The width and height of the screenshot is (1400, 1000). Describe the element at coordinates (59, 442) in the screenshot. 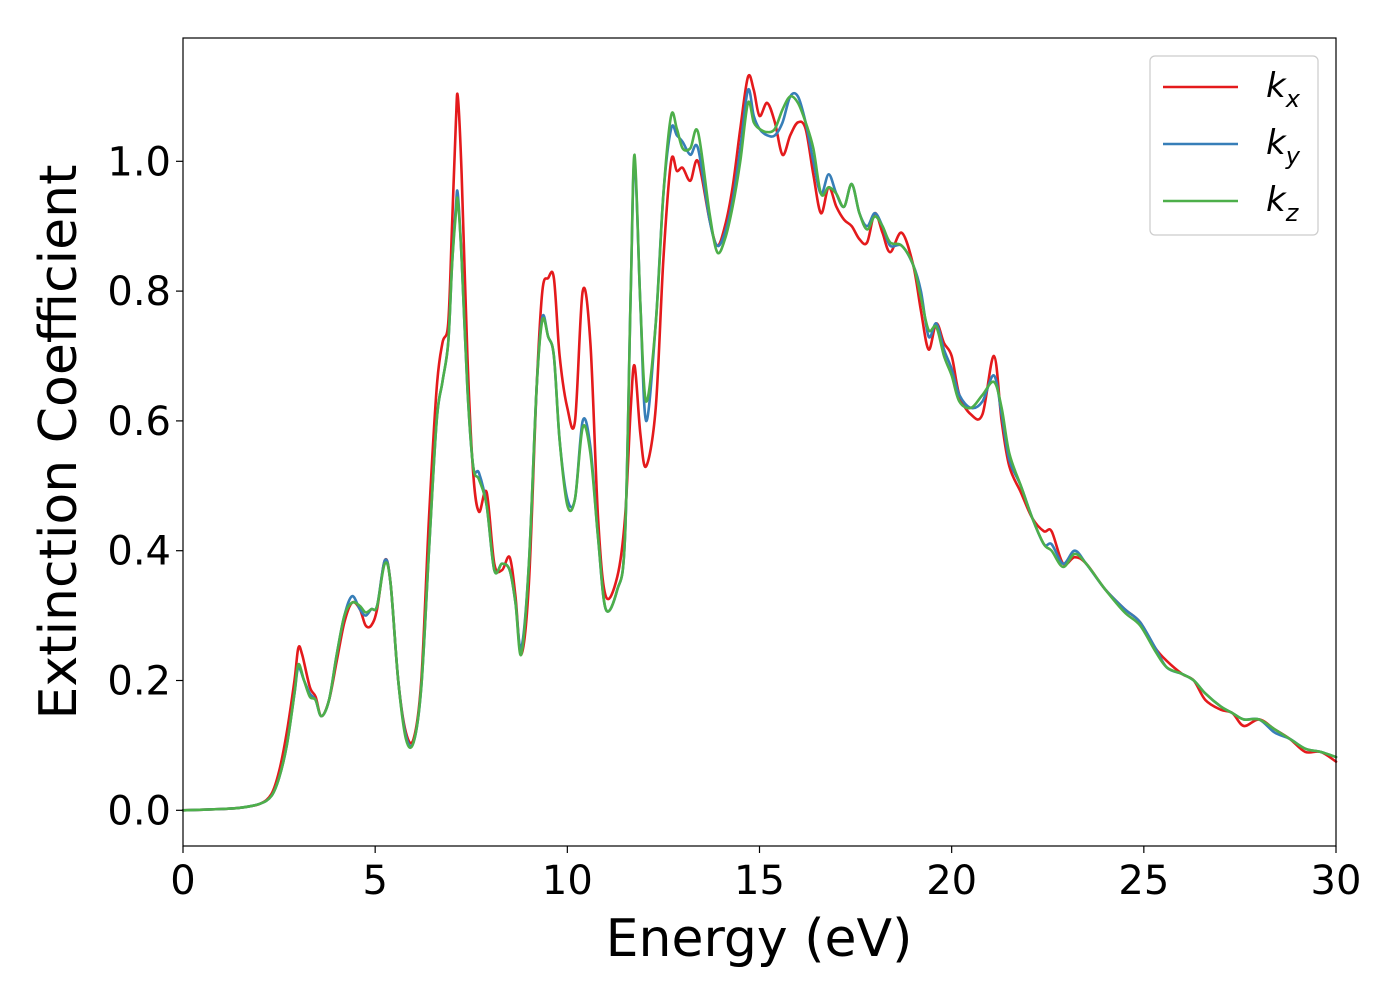

I see `y-axis-title: Extinction Coefficient` at that location.